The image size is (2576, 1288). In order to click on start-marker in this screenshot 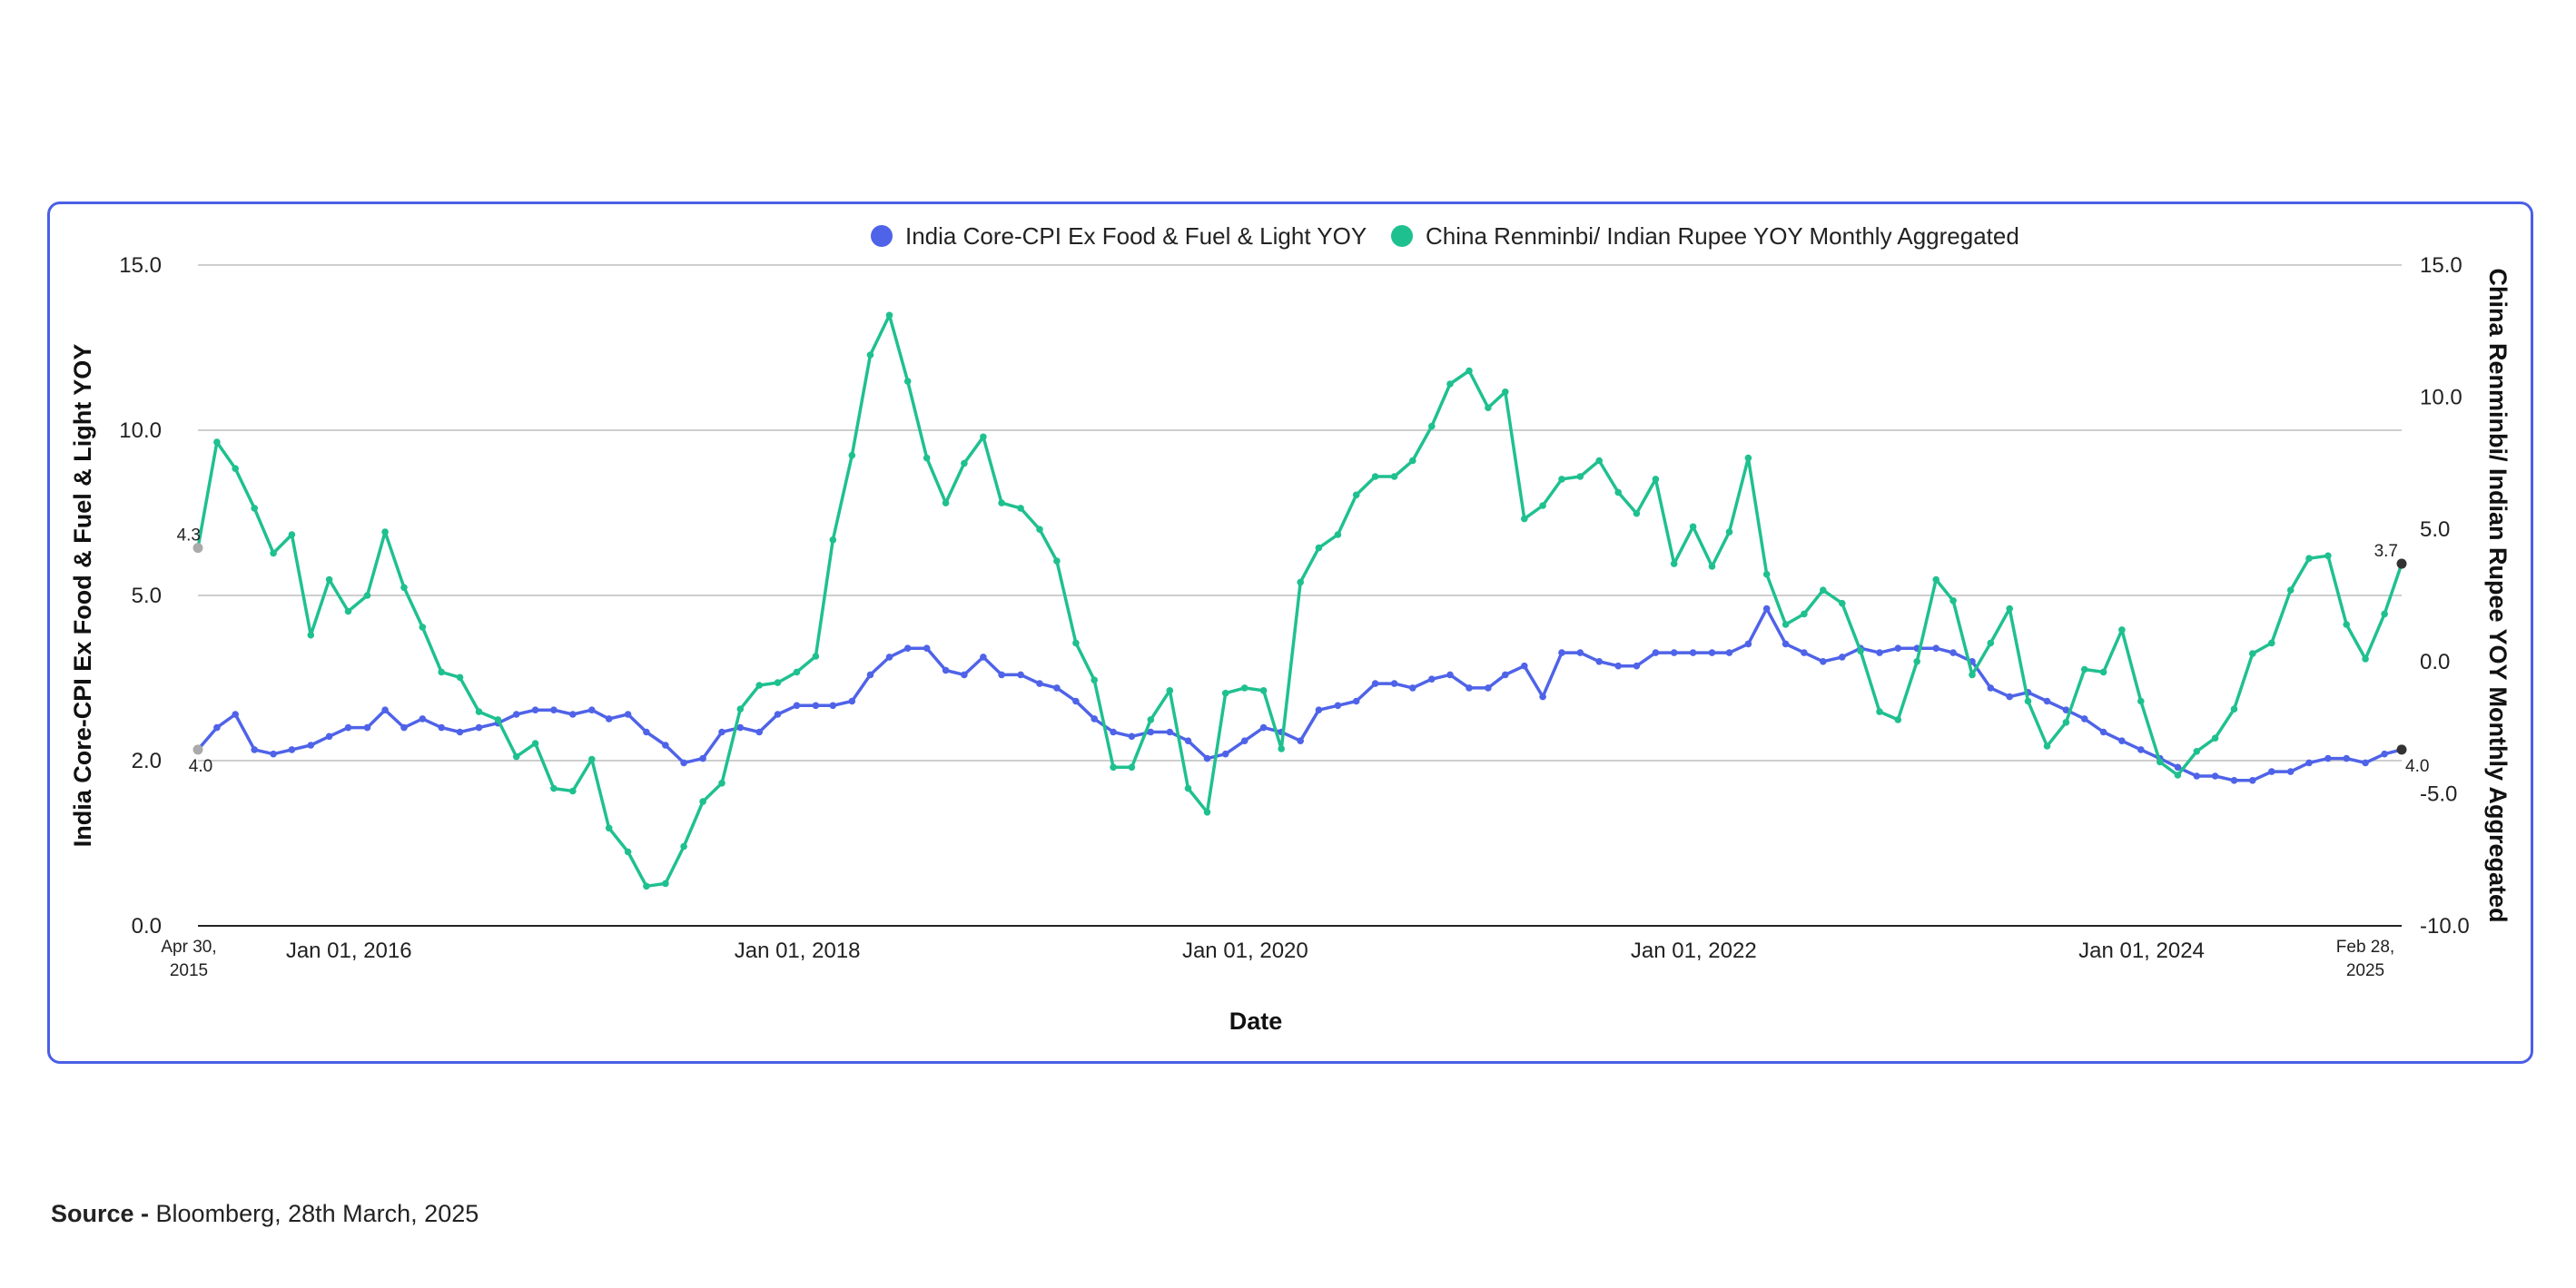, I will do `click(197, 749)`.